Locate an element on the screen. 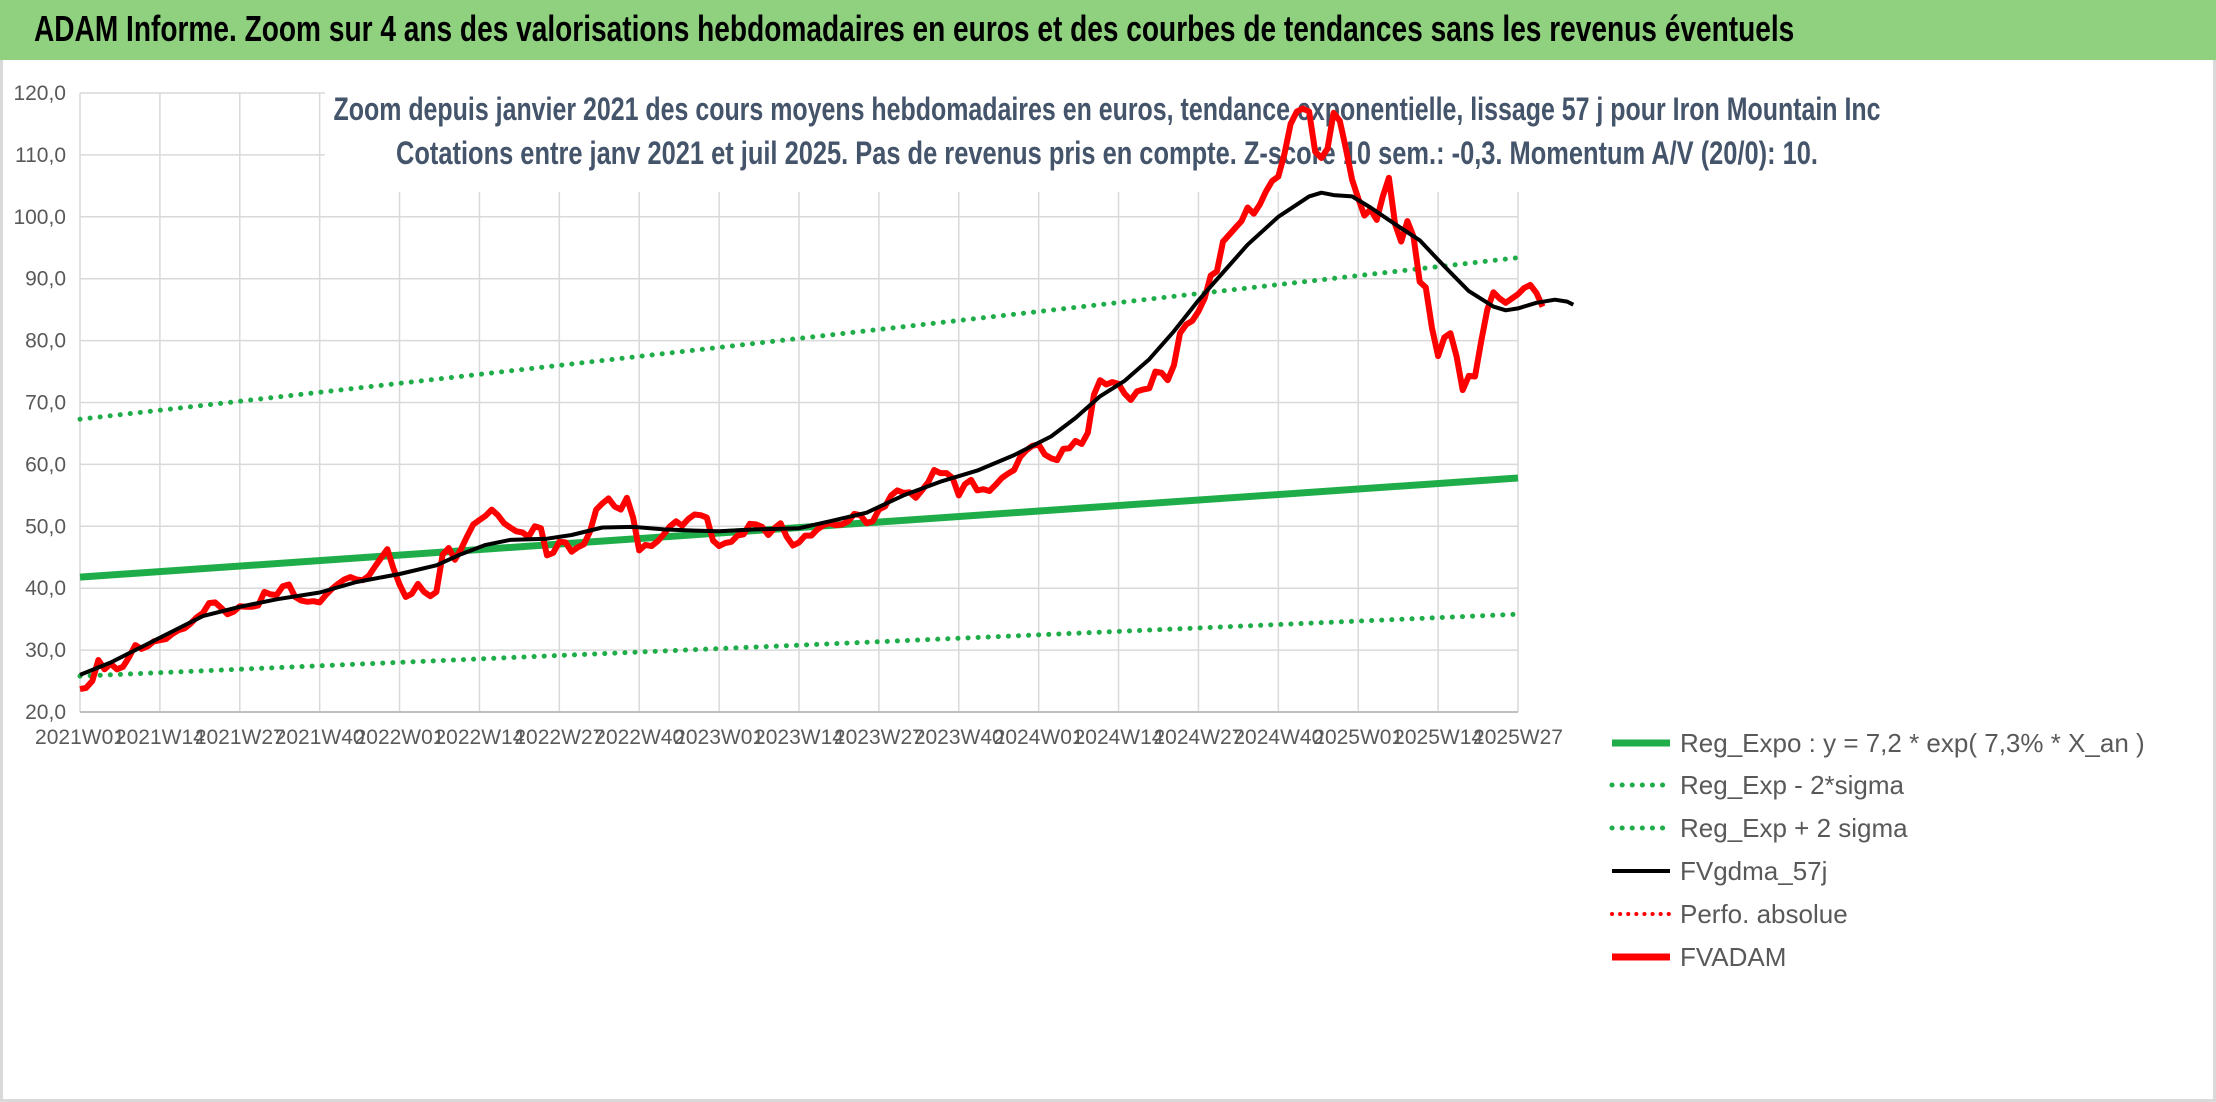 The height and width of the screenshot is (1102, 2216). x-tick-label: 2022W40 is located at coordinates (639, 737).